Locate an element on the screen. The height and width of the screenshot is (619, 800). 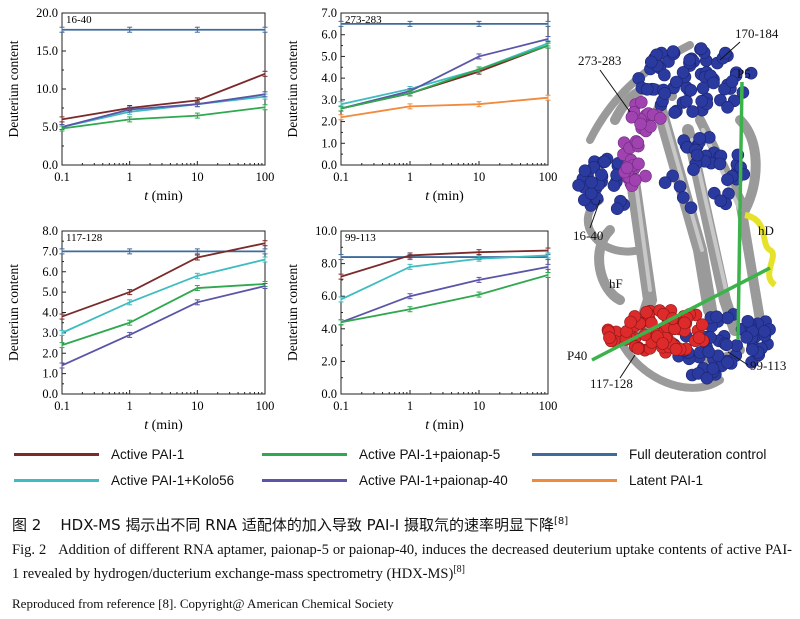
legend-item: Active PAI-1+paionap-40 is located at coordinates (385, 480).